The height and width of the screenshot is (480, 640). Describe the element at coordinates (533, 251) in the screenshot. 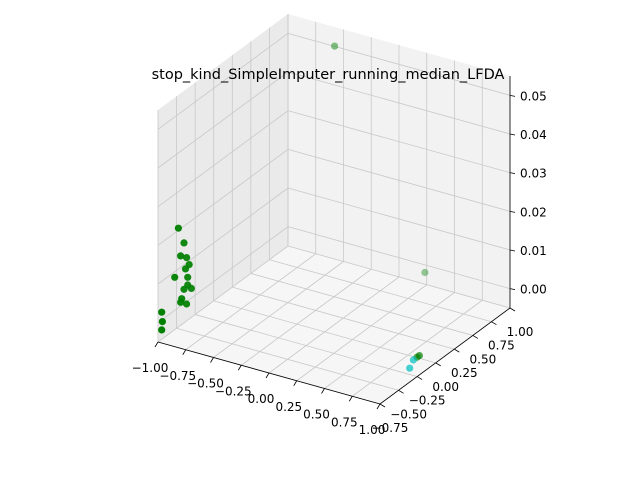

I see `z-tick-label: 0.01` at that location.